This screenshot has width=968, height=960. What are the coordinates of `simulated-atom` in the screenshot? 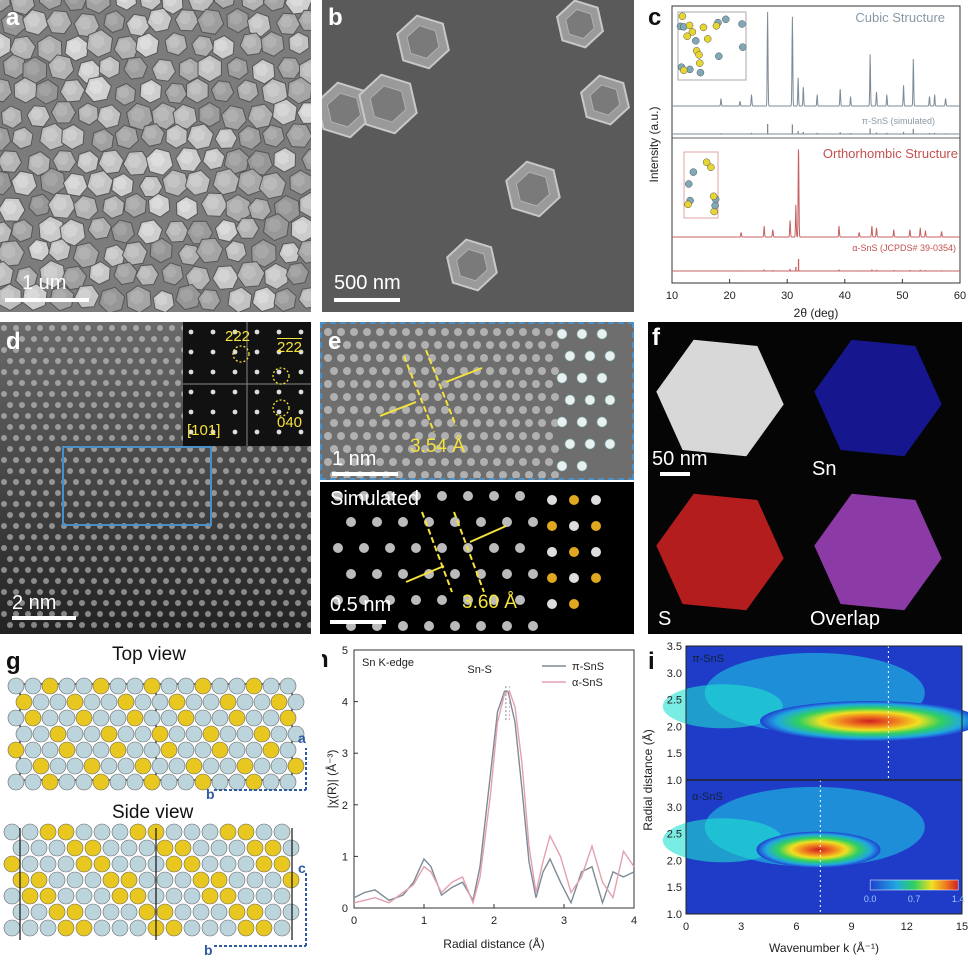 It's located at (416, 496).